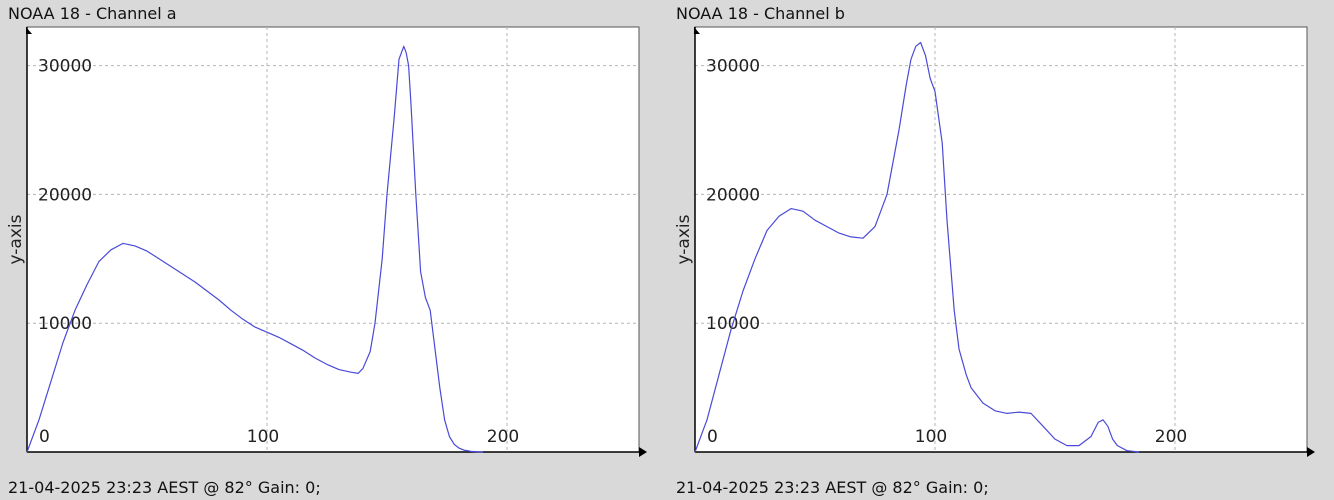 Image resolution: width=1334 pixels, height=500 pixels. What do you see at coordinates (92, 13) in the screenshot?
I see `chart-title: NOAA 18 - Channel a` at bounding box center [92, 13].